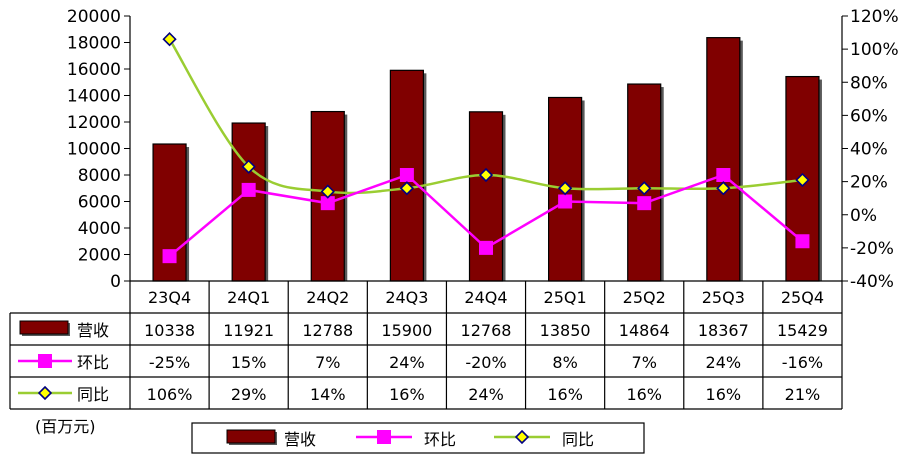 Image resolution: width=920 pixels, height=468 pixels. I want to click on left-axis-tick-label: 18000, so click(94, 44).